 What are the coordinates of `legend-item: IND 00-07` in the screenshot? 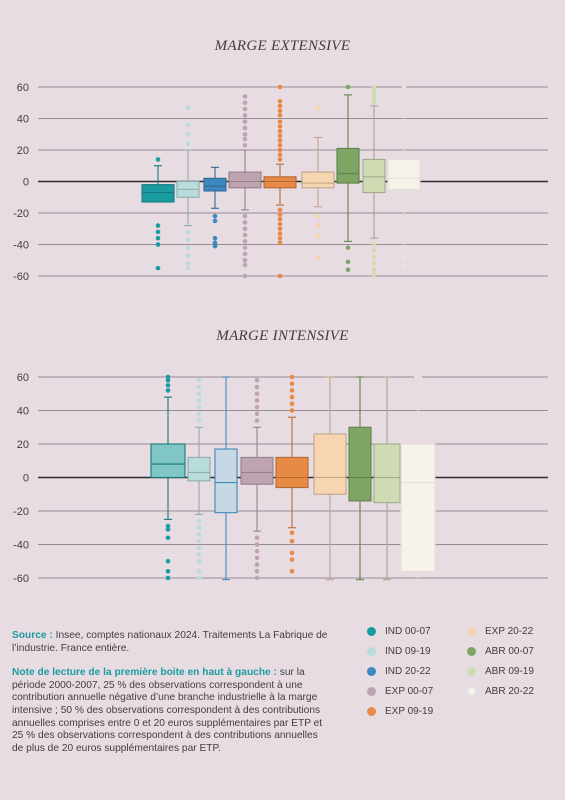 It's located at (399, 631).